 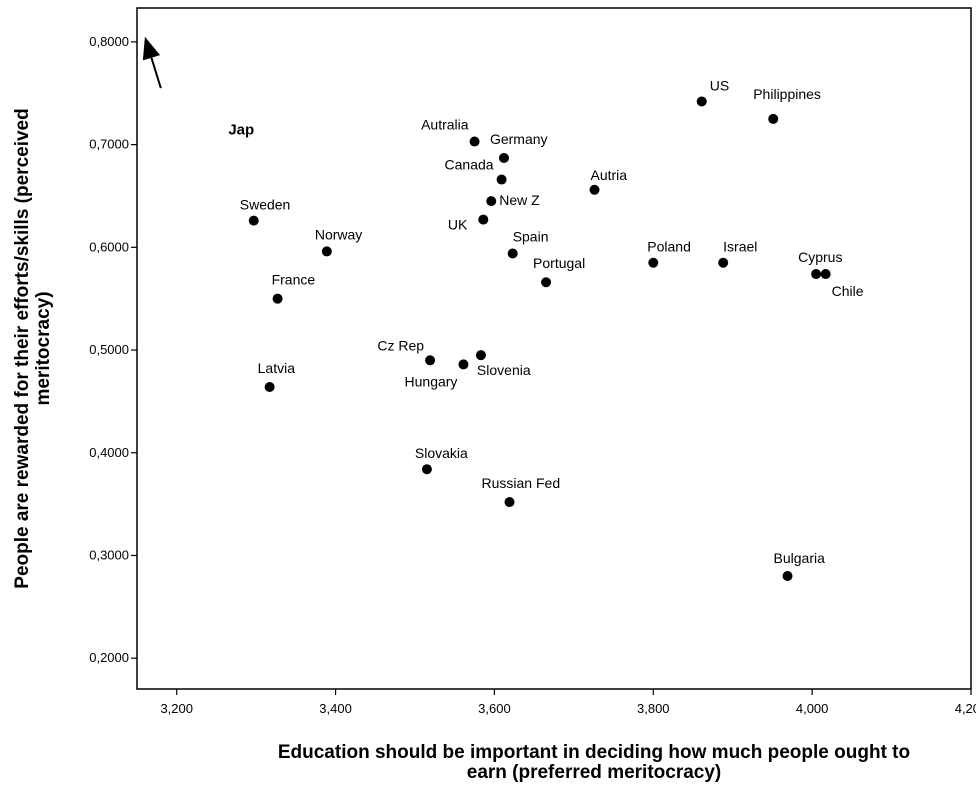 What do you see at coordinates (800, 558) in the screenshot?
I see `point-label: Bulgaria` at bounding box center [800, 558].